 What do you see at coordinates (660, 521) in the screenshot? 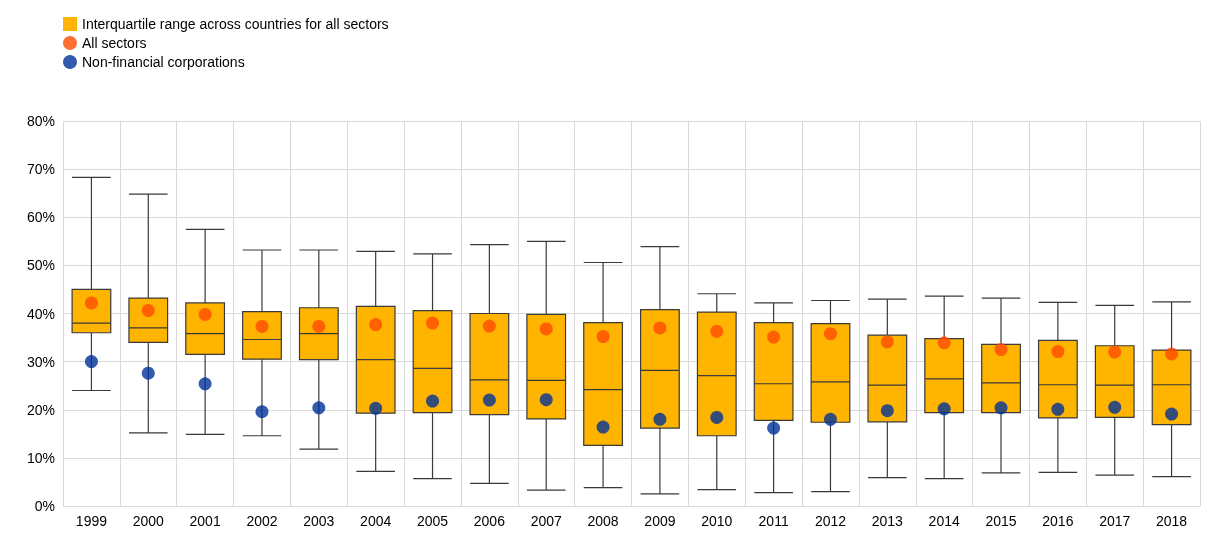
I see `x-tick-label: 2009` at bounding box center [660, 521].